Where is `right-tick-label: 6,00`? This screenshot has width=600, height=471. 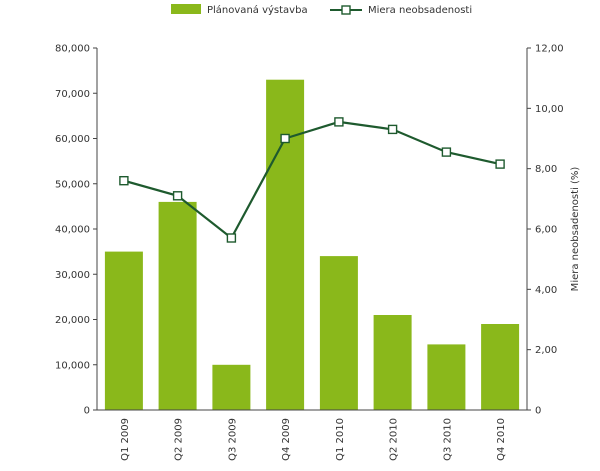
right-tick-label: 6,00 is located at coordinates (546, 230).